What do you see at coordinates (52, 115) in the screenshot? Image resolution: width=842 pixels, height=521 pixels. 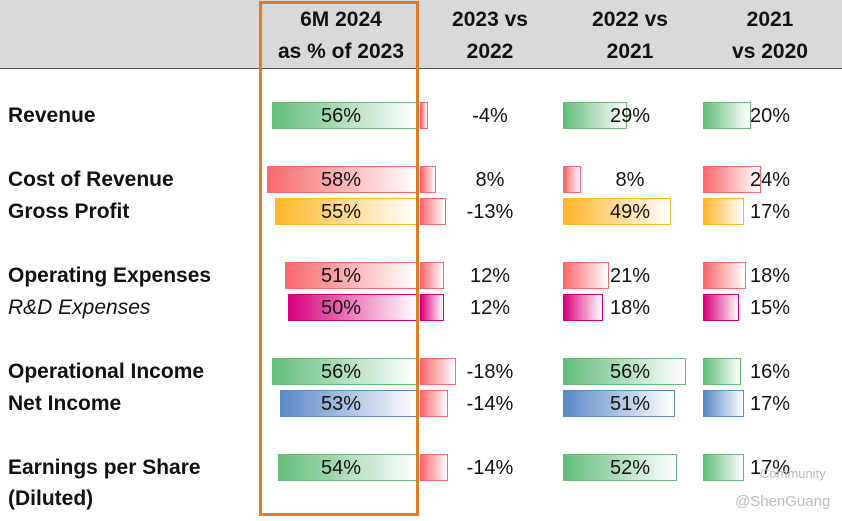 I see `row-label: Revenue` at bounding box center [52, 115].